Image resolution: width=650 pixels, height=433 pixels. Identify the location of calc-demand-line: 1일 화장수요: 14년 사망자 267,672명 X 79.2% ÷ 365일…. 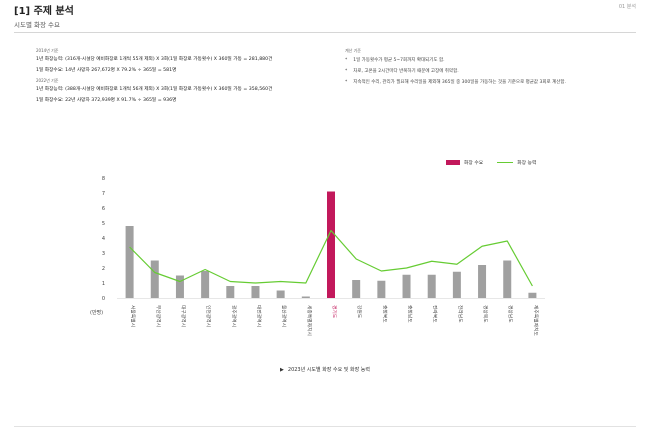
(106, 70).